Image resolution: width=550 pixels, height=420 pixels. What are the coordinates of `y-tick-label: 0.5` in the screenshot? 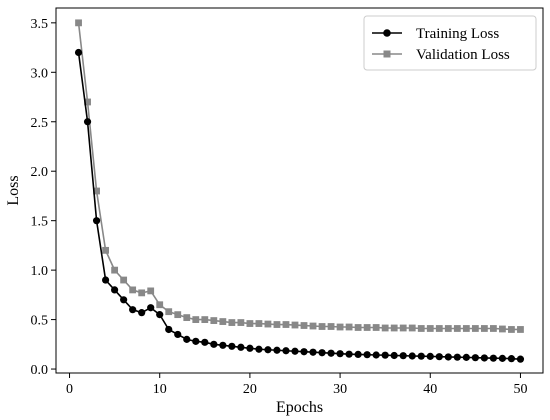 It's located at (40, 321).